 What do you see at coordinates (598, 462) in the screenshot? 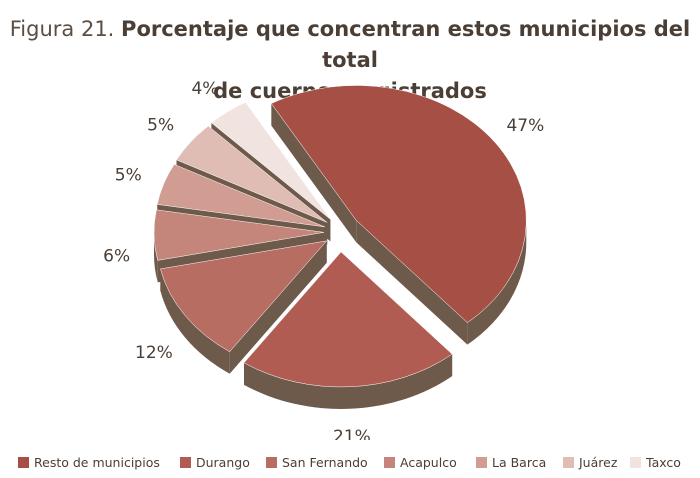
I see `legend-label-juarez: Juárez` at bounding box center [598, 462].